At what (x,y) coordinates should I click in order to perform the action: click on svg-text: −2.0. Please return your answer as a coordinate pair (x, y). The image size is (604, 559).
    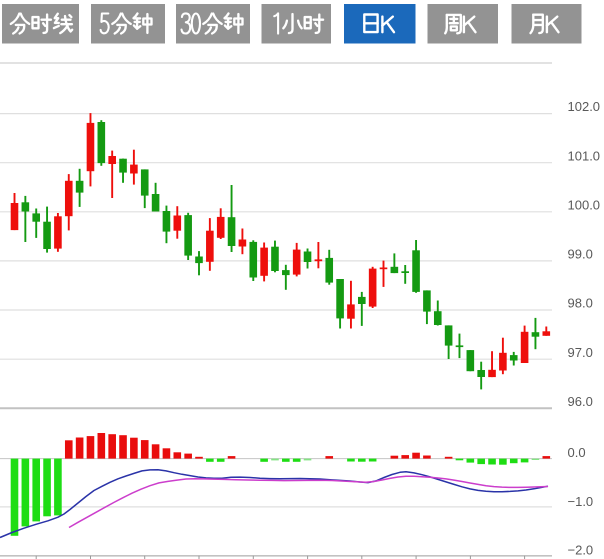
    Looking at the image, I should click on (581, 550).